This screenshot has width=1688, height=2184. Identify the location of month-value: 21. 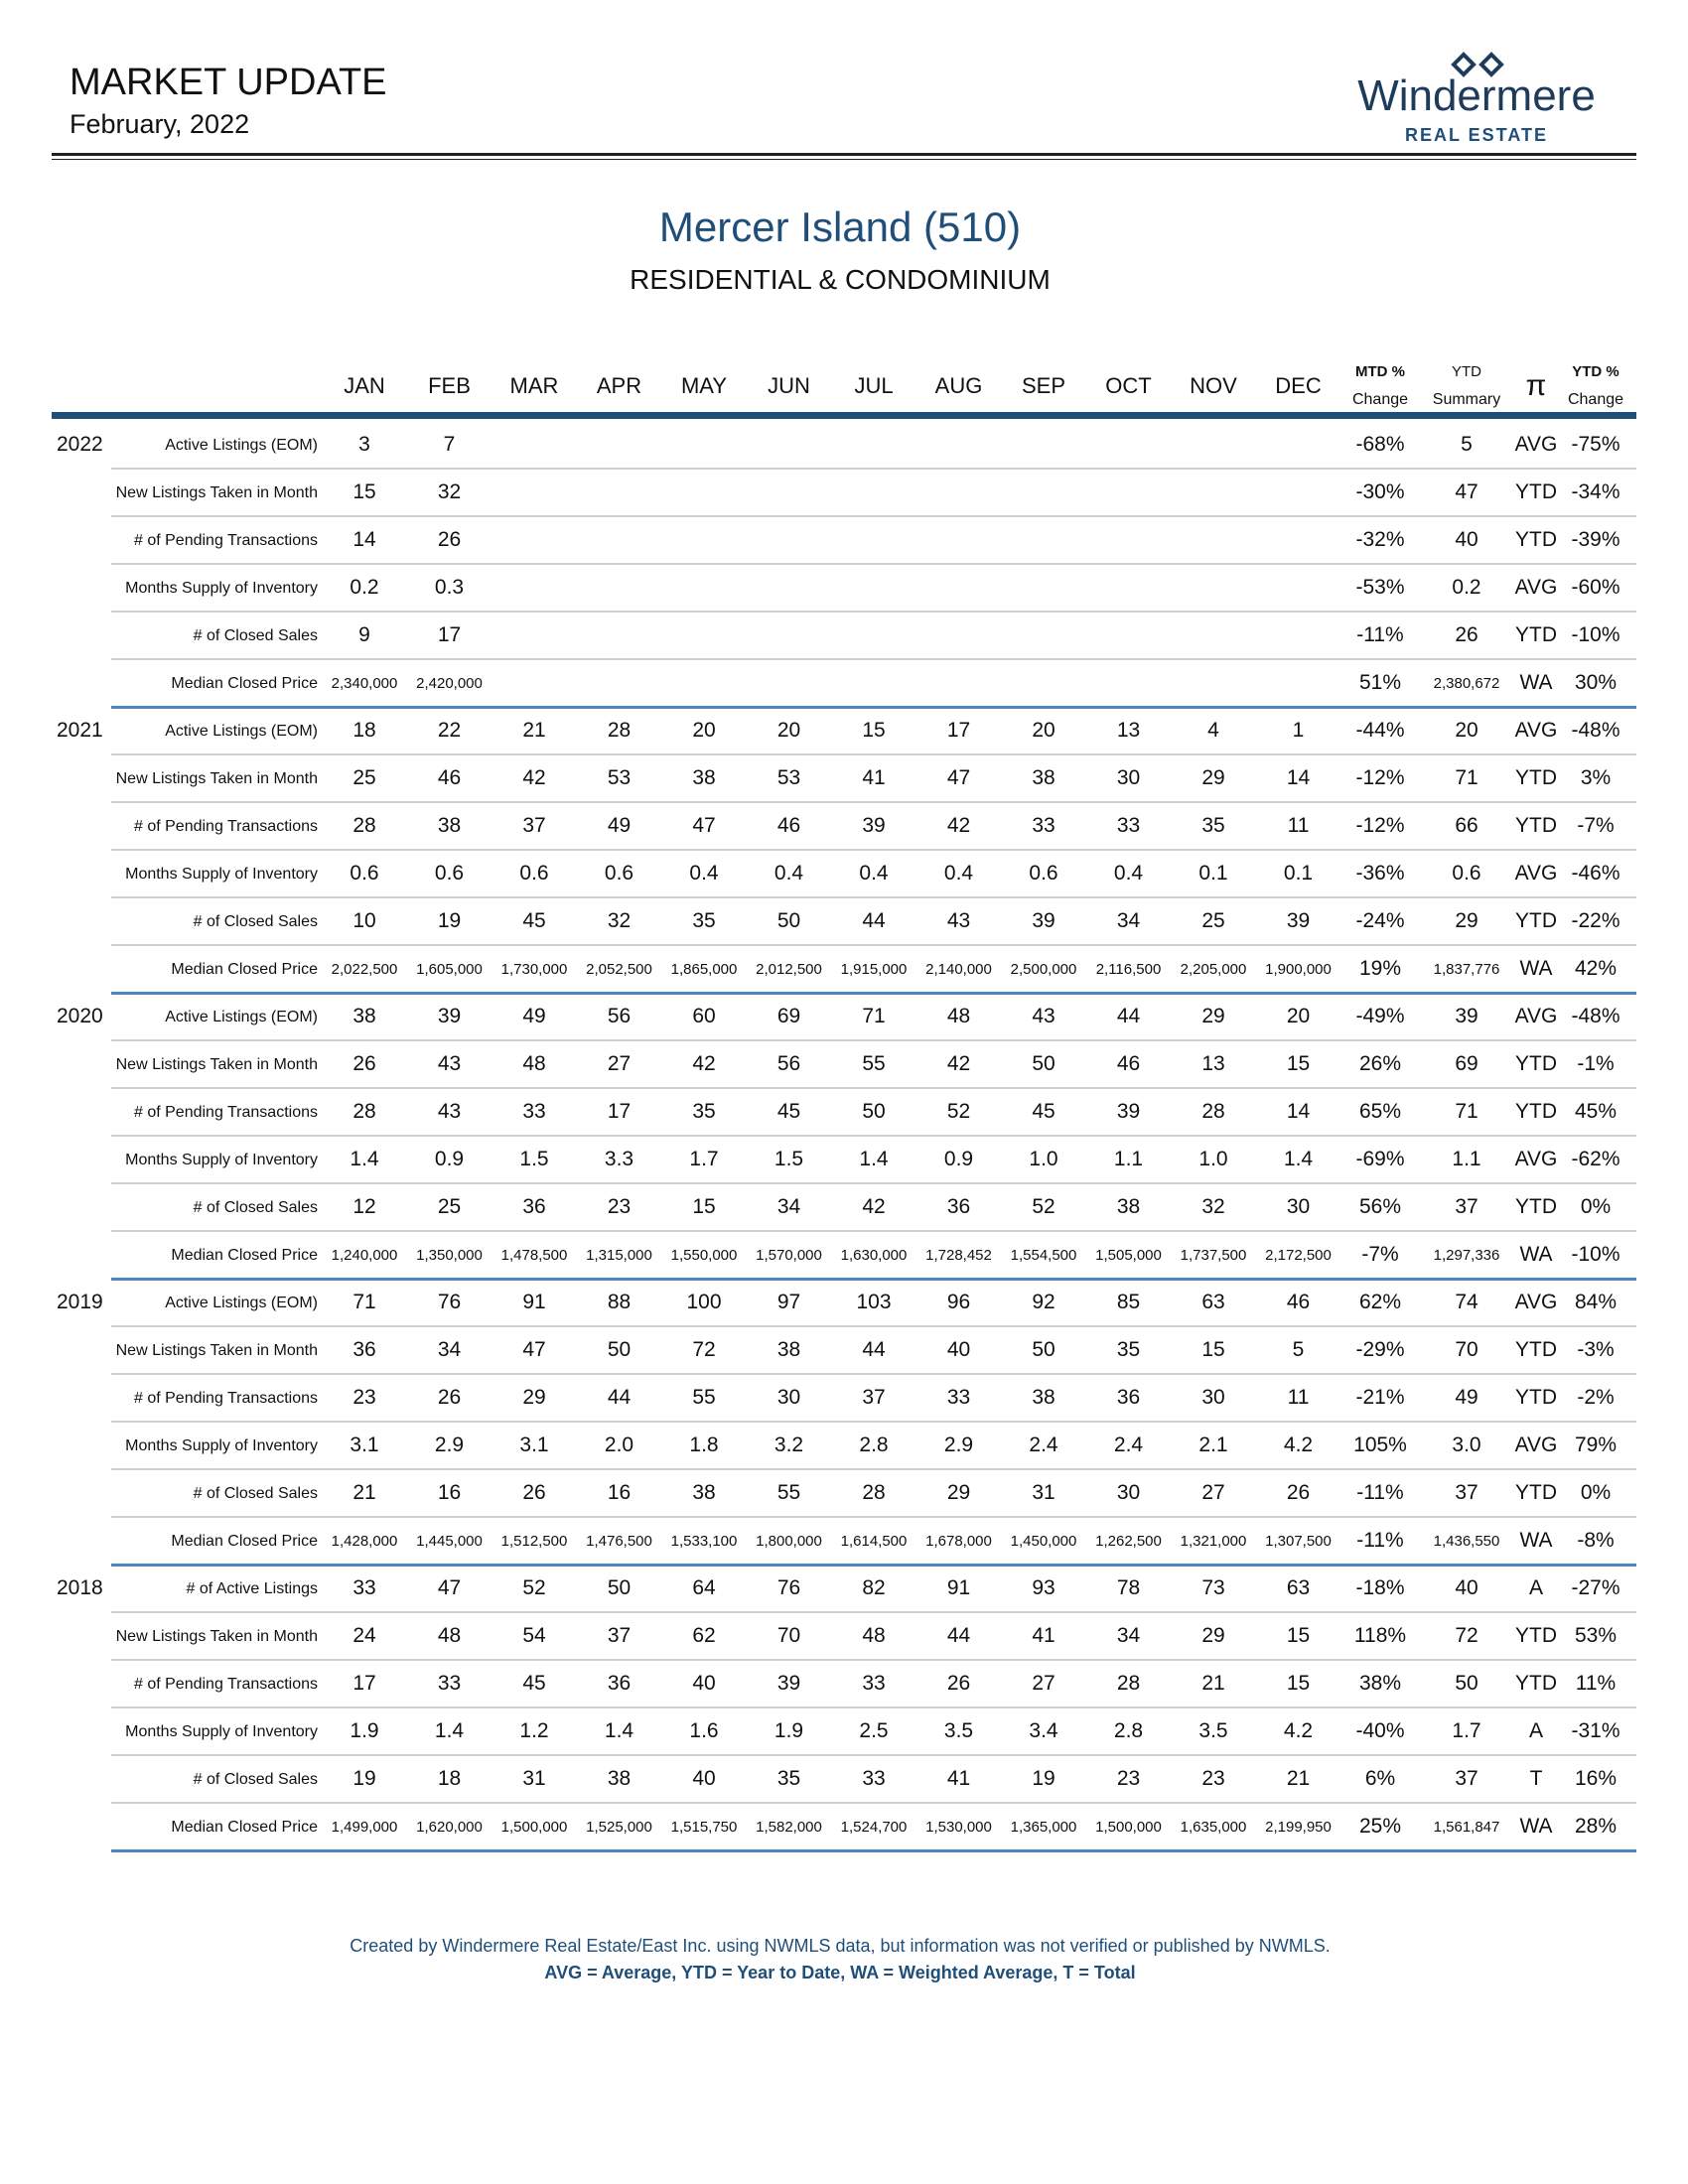
(1213, 1683).